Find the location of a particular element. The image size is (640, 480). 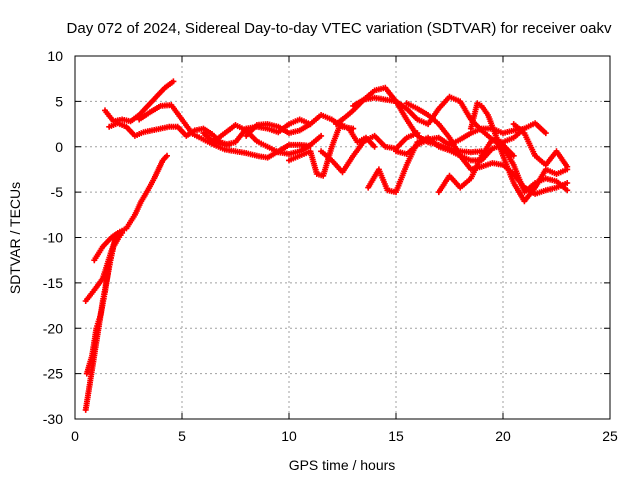

y-tick-label: -20 is located at coordinates (53, 328).